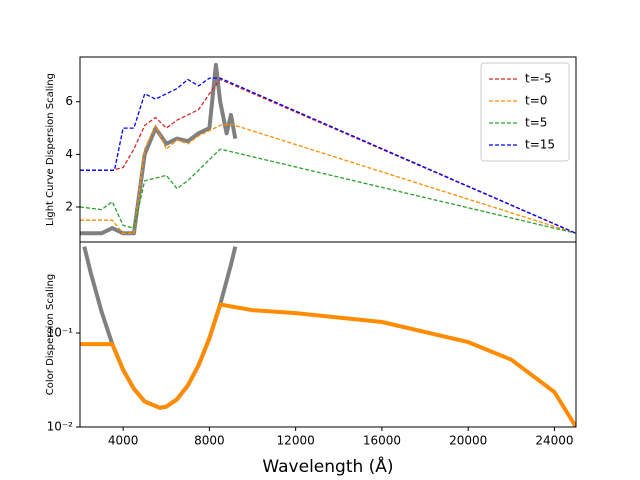 This screenshot has width=640, height=480. What do you see at coordinates (296, 441) in the screenshot?
I see `x-tick-label: 12000` at bounding box center [296, 441].